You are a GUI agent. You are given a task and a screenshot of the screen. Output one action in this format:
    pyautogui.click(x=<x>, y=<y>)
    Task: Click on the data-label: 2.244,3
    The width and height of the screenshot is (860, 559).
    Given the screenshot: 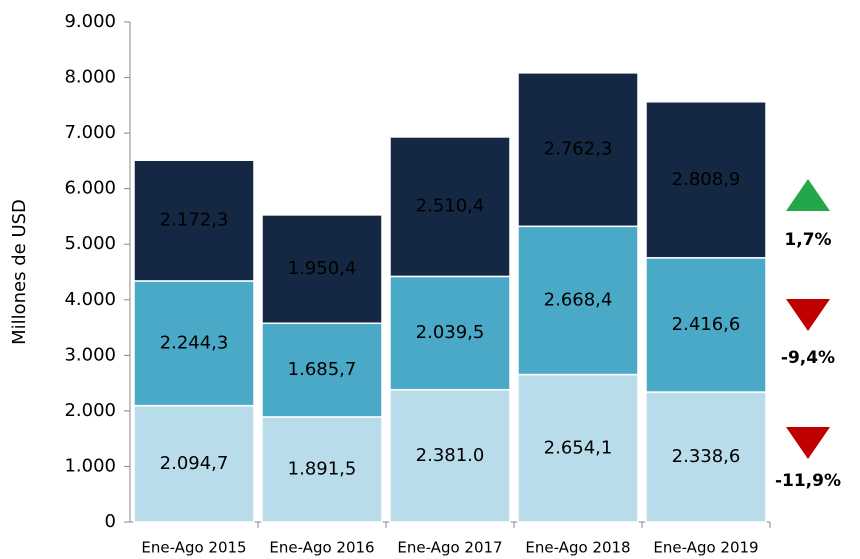 What is the action you would take?
    pyautogui.click(x=194, y=342)
    